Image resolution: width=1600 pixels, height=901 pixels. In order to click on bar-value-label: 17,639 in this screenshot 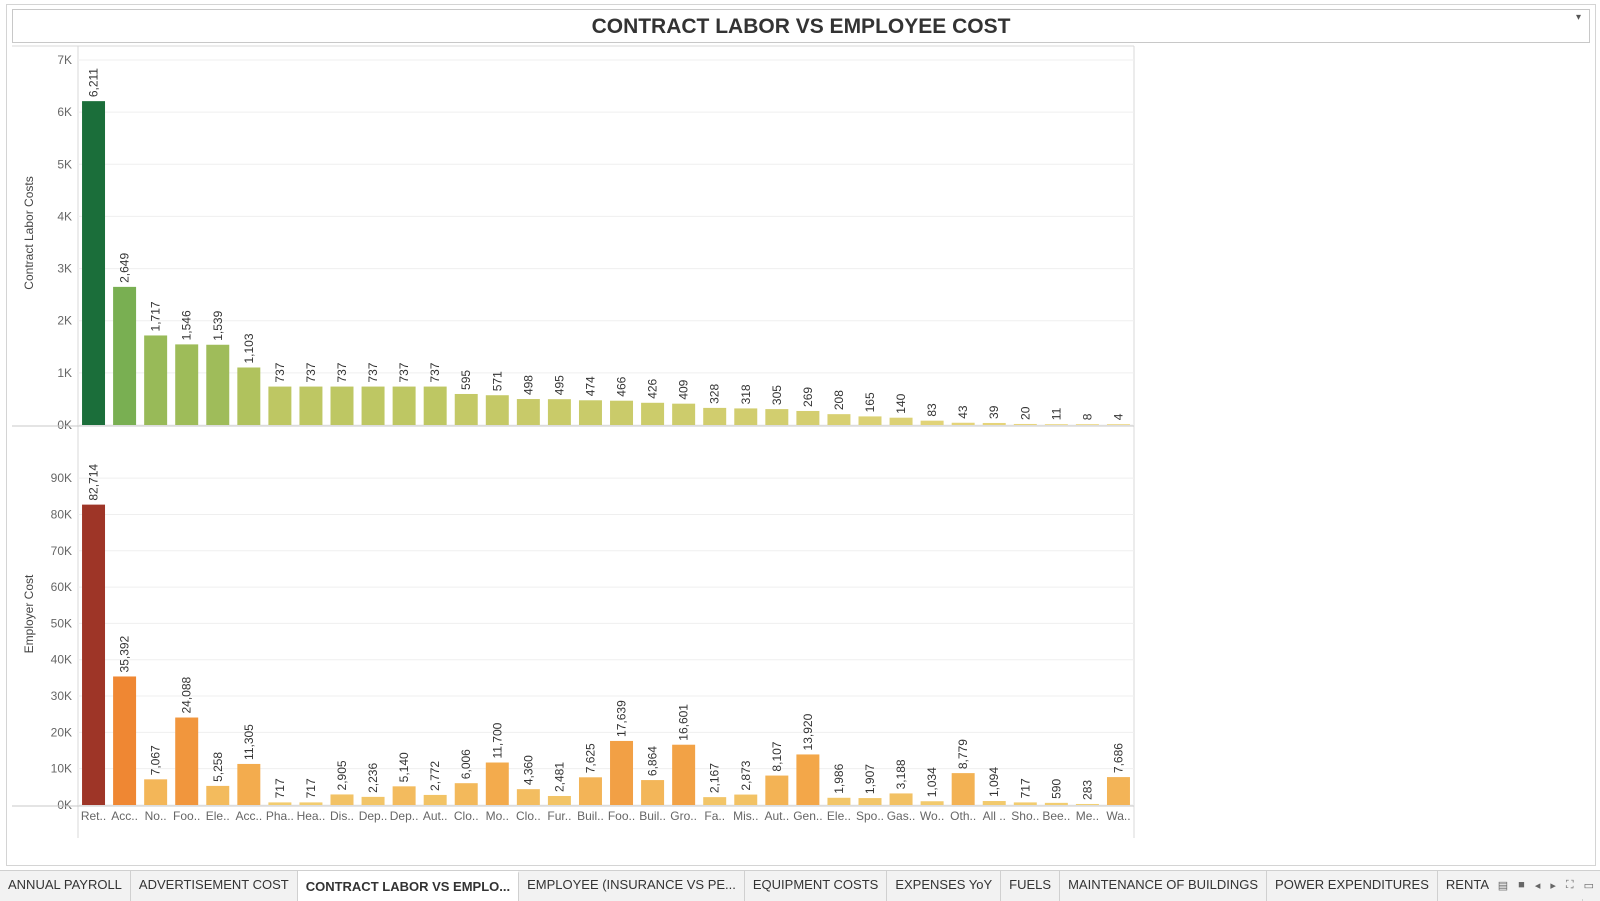, I will do `click(622, 718)`.